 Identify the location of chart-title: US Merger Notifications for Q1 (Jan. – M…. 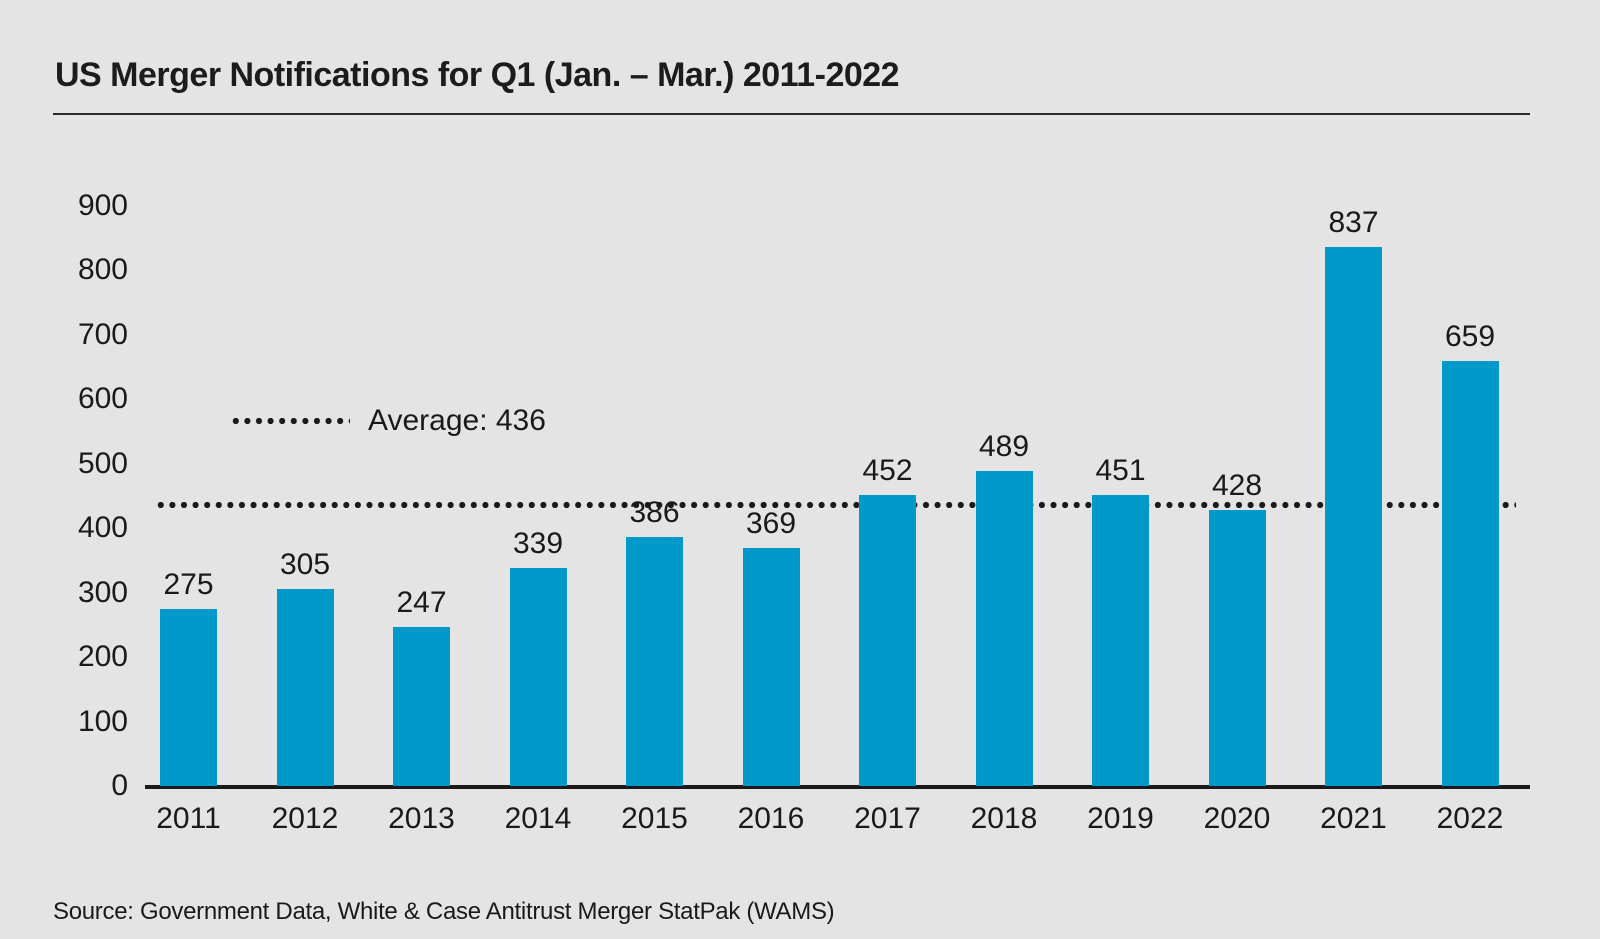
(477, 75).